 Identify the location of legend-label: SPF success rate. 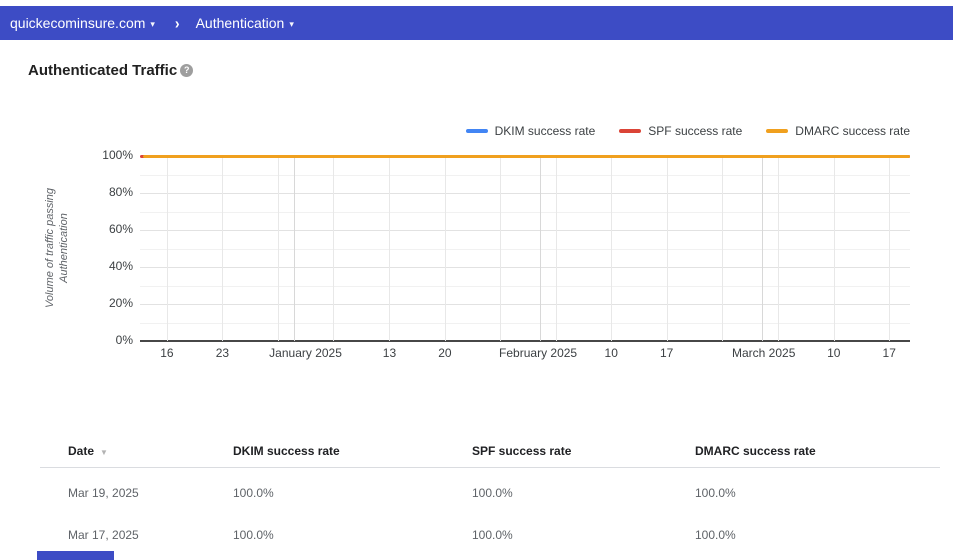
(695, 131).